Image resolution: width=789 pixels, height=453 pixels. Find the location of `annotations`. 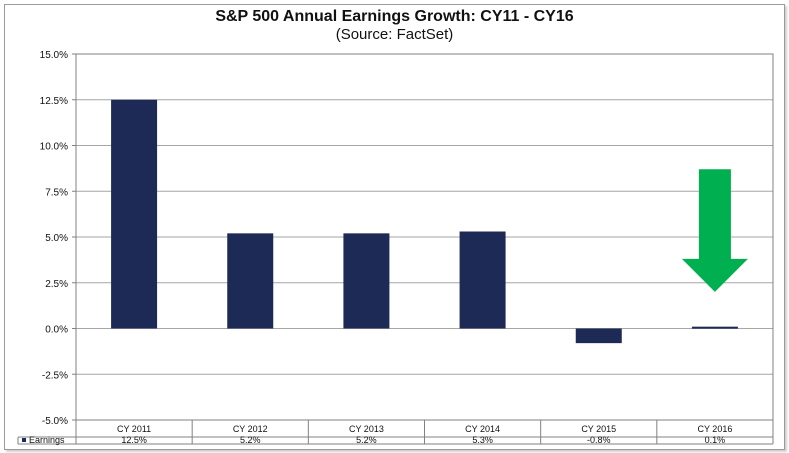

annotations is located at coordinates (714, 230).